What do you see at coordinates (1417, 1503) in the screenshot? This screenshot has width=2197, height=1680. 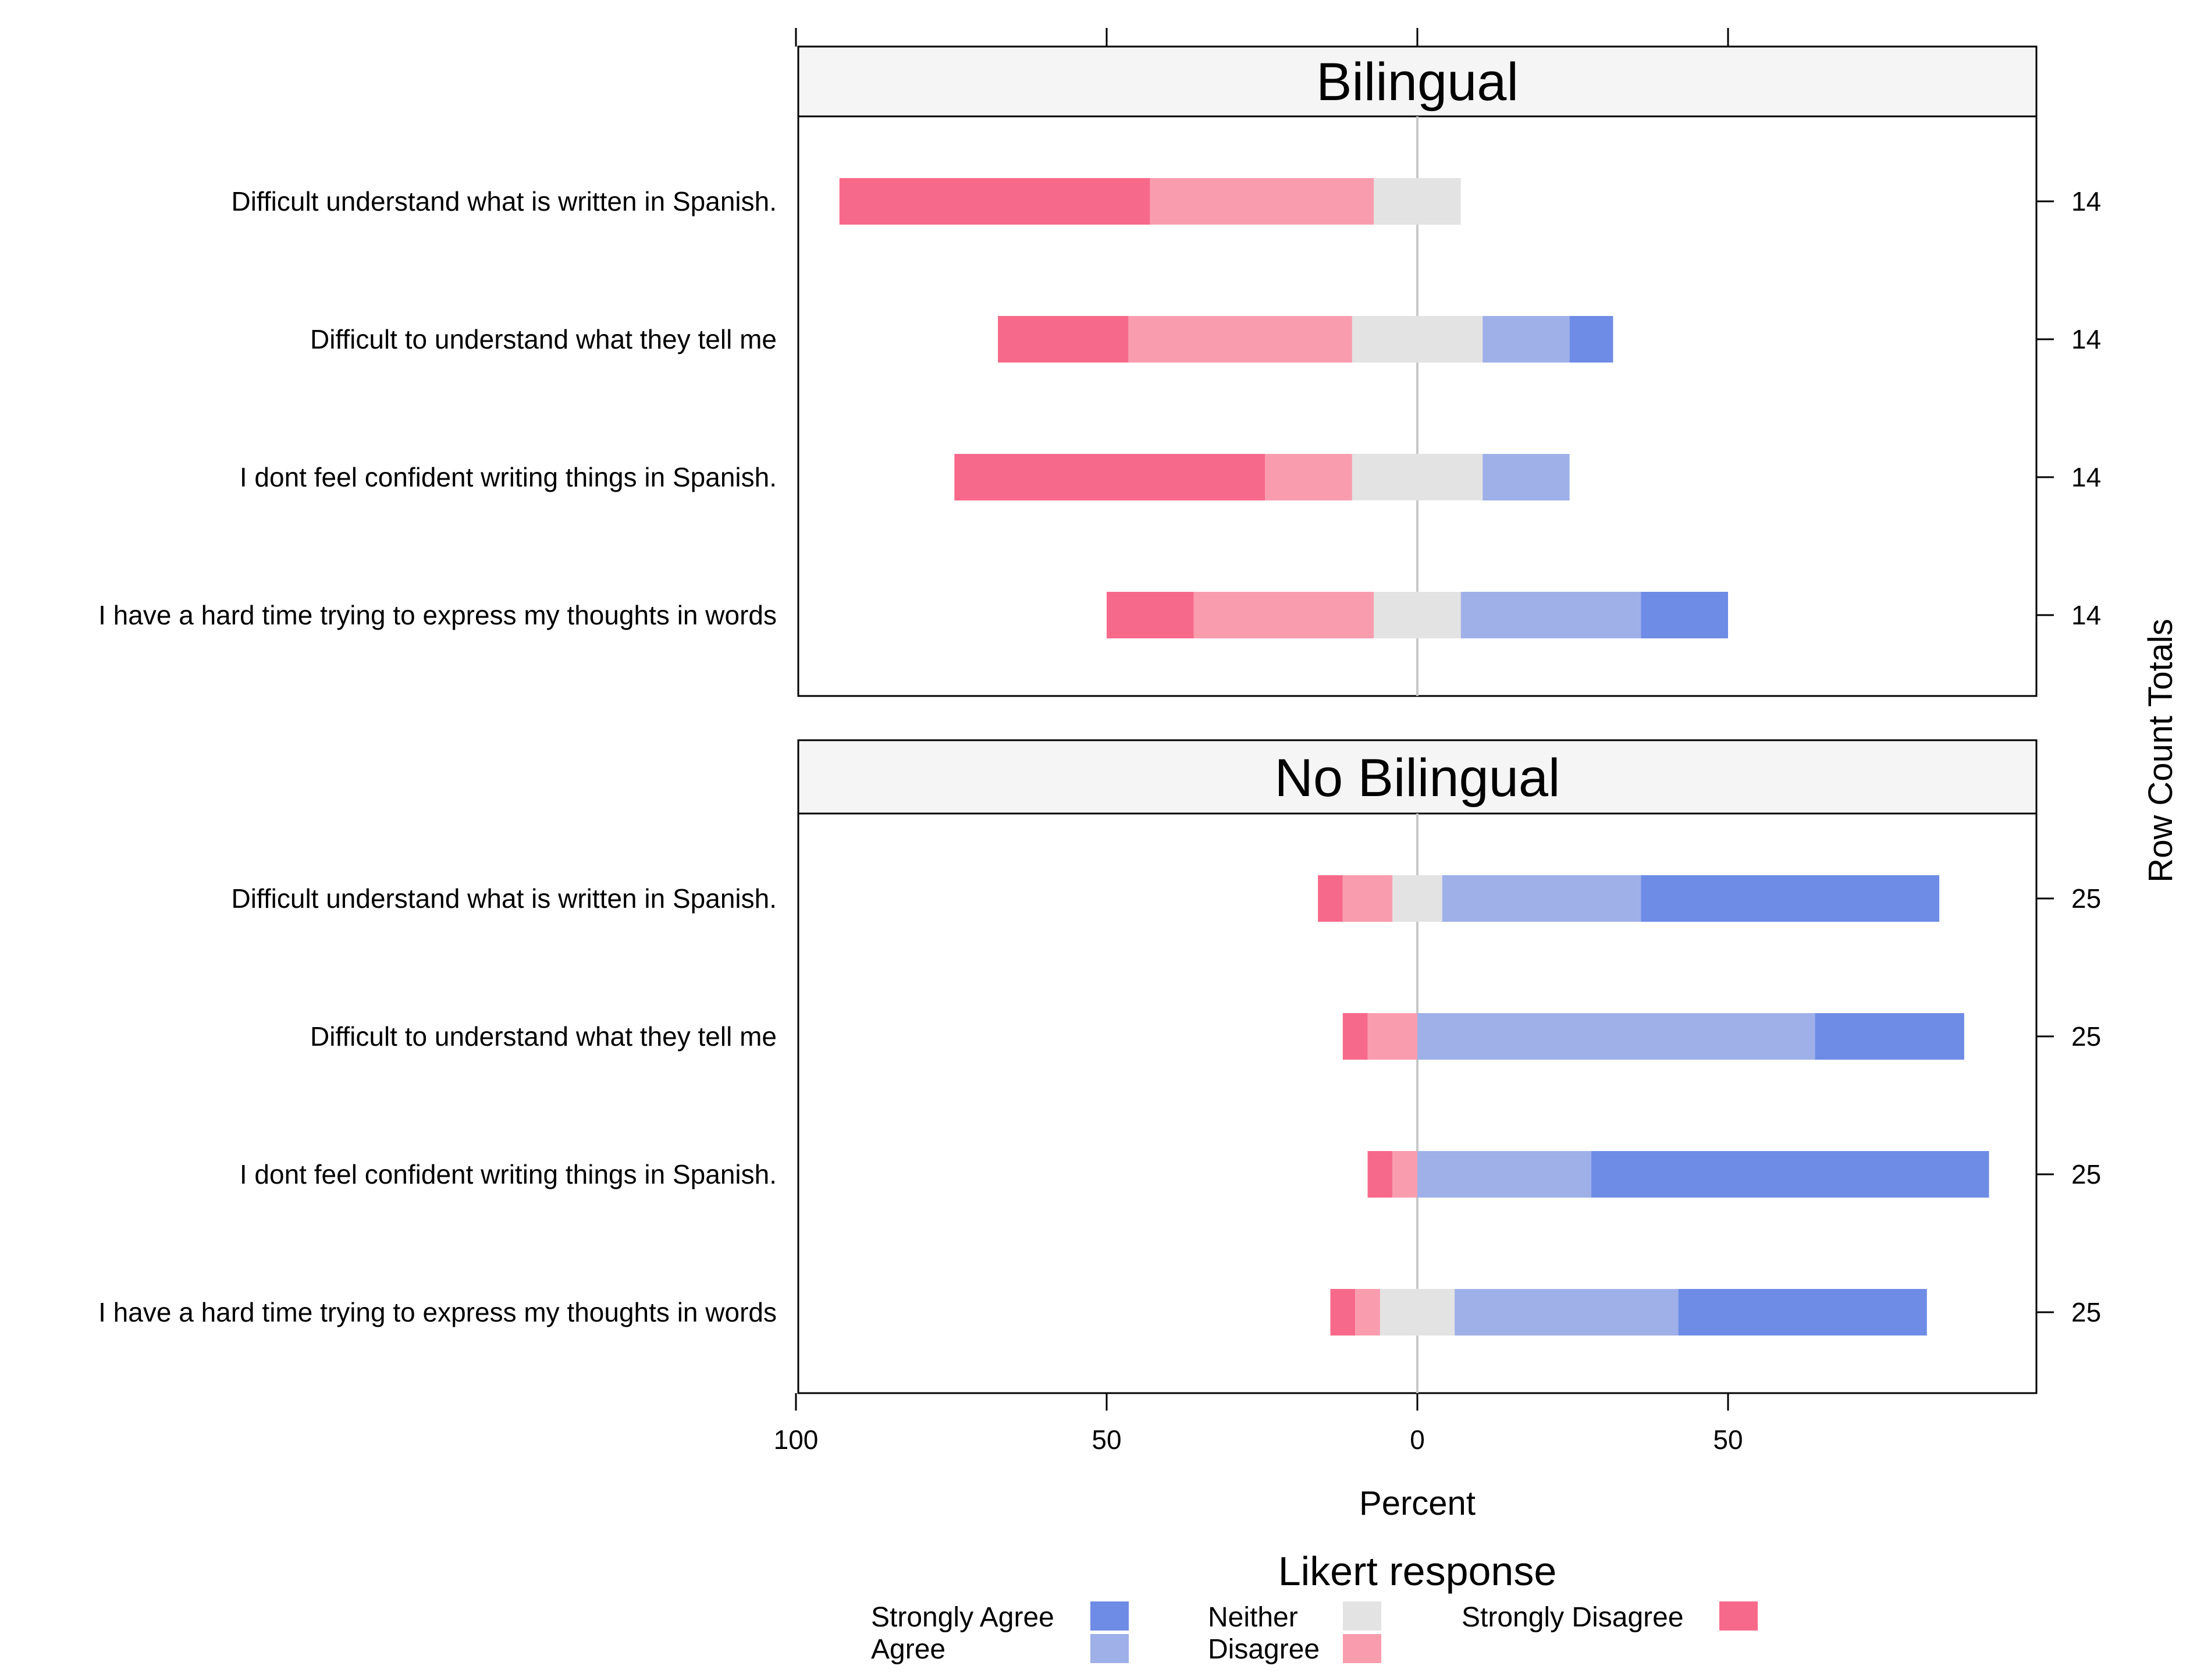 I see `x-axis-title: Percent` at bounding box center [1417, 1503].